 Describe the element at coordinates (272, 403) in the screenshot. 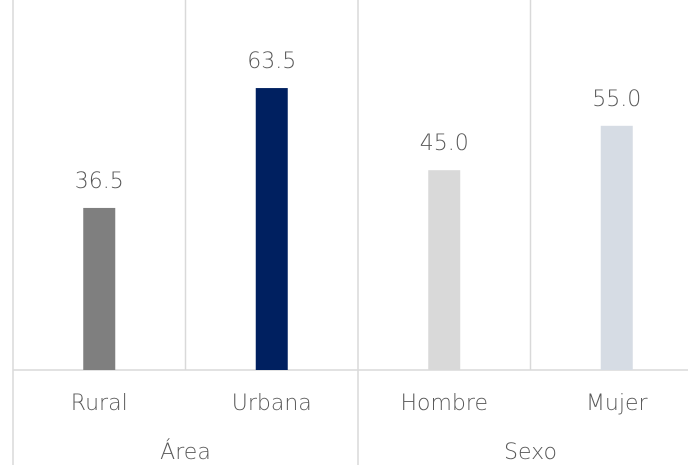

I see `x-tick-label: Urbana` at that location.